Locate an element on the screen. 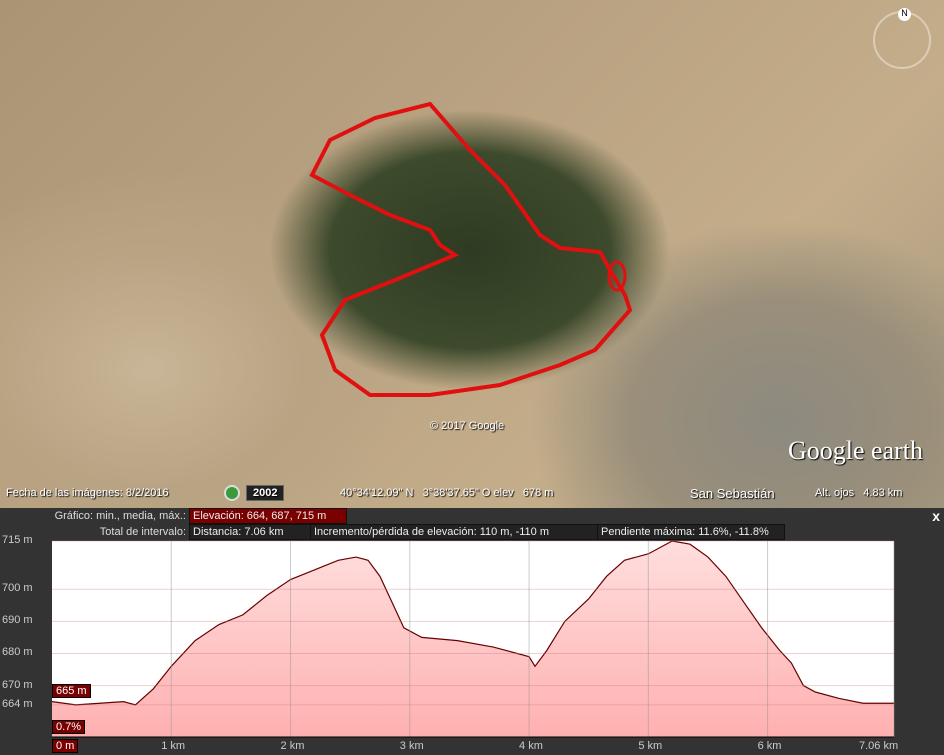  copyright: © 2017 Google is located at coordinates (467, 426).